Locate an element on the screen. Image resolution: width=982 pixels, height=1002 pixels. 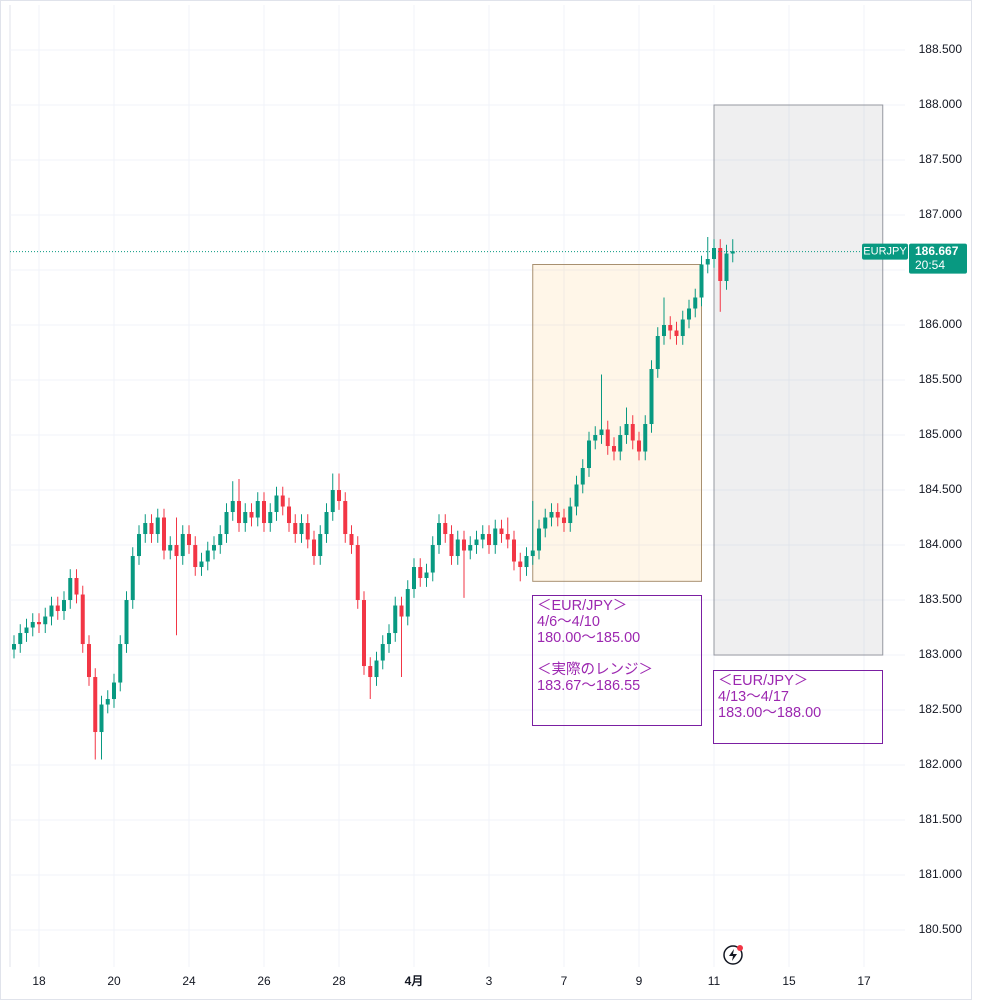
y-tick-label: 184.000 is located at coordinates (941, 544).